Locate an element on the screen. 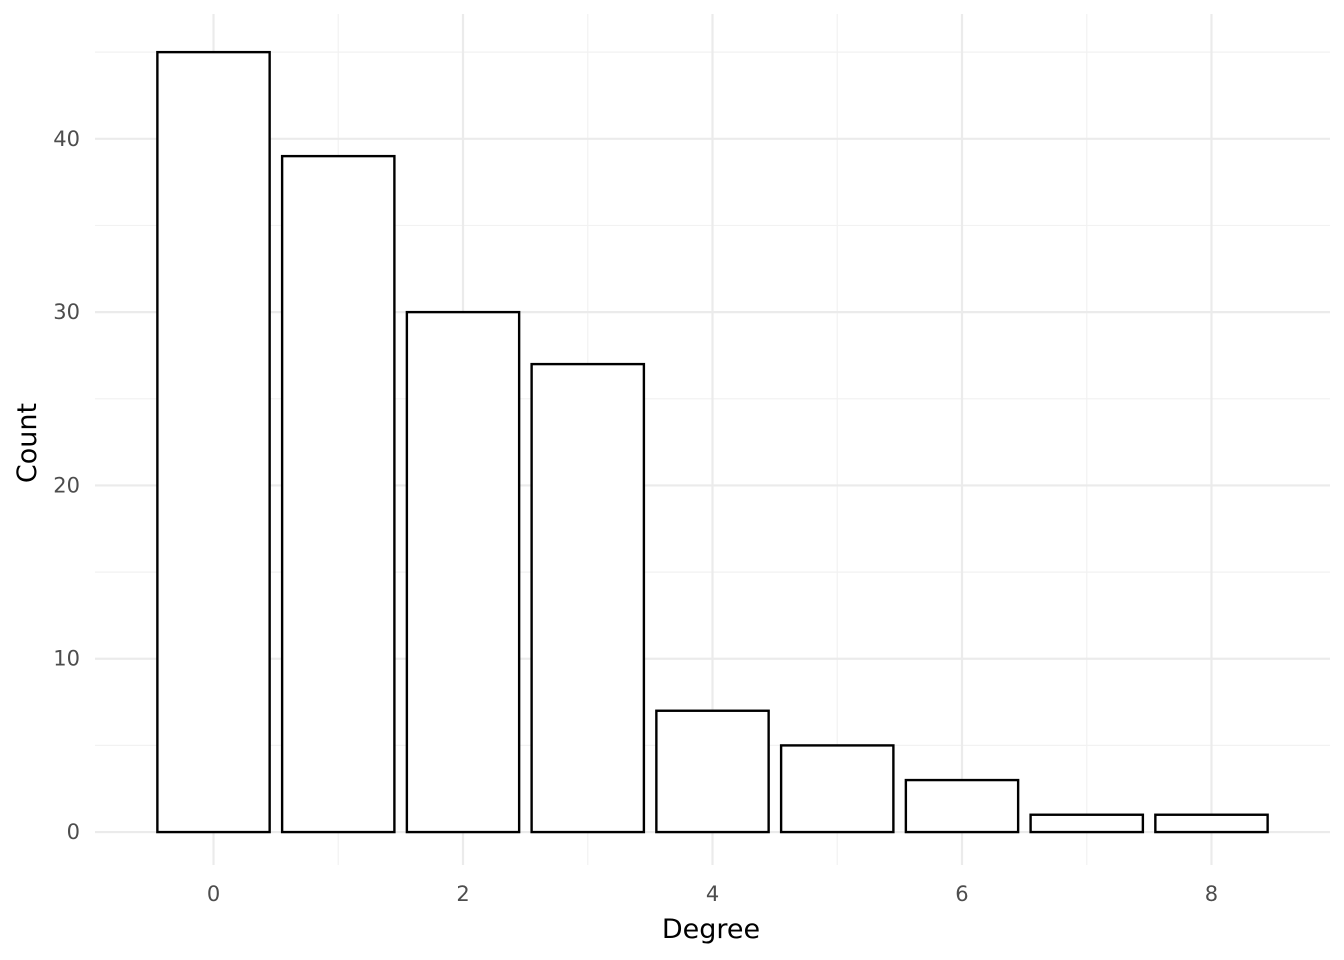  x-tick-label: 4 is located at coordinates (712, 894).